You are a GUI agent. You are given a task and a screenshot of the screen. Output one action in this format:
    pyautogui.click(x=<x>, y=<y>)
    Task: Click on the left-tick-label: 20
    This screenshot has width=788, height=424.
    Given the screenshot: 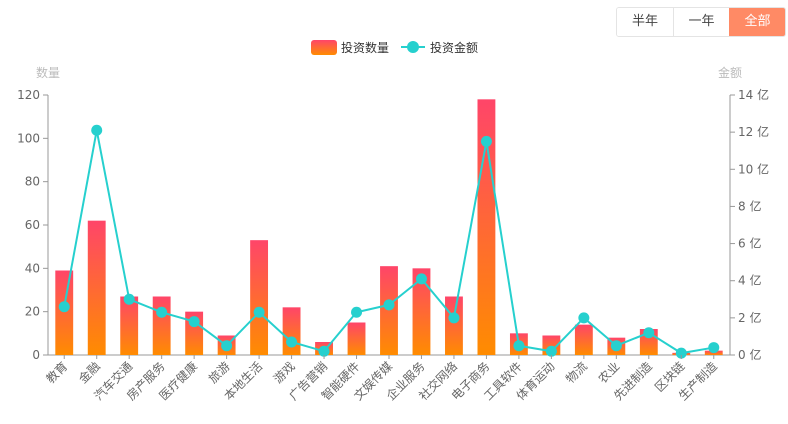 What is the action you would take?
    pyautogui.click(x=32, y=312)
    